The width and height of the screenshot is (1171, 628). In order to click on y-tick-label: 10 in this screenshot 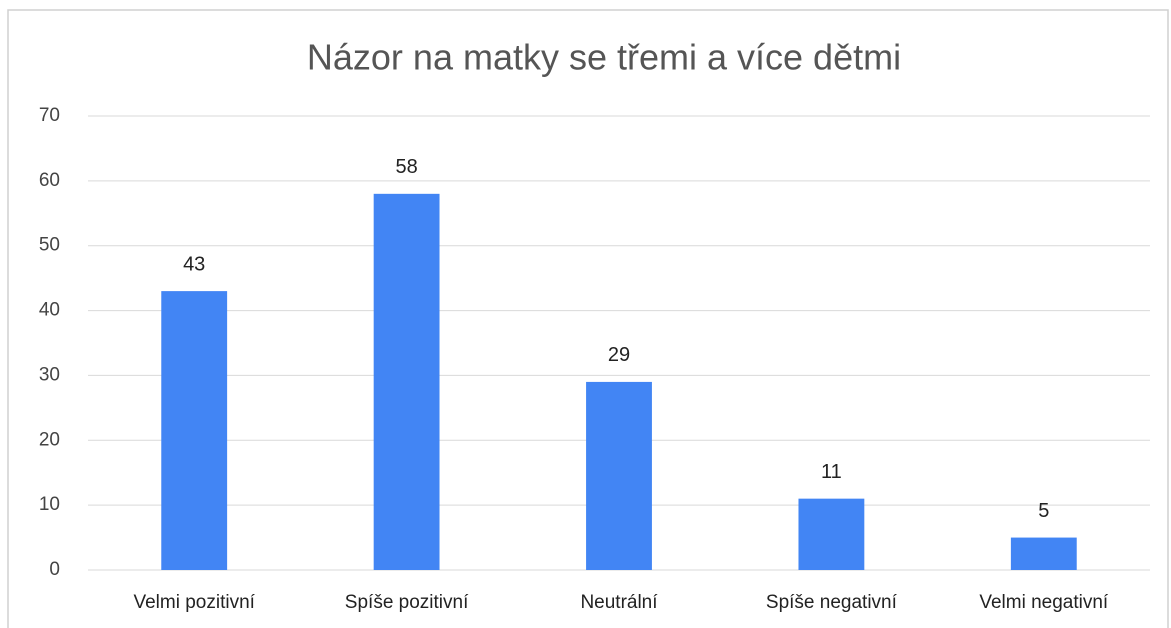, I will do `click(49, 504)`.